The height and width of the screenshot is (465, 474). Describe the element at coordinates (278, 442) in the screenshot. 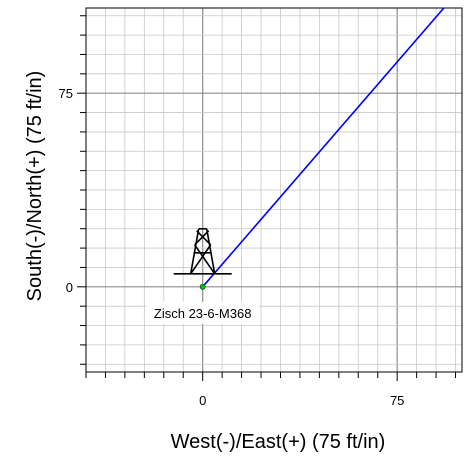

I see `x-axis-title: West(-)/East(+) (75 ft/in)` at that location.